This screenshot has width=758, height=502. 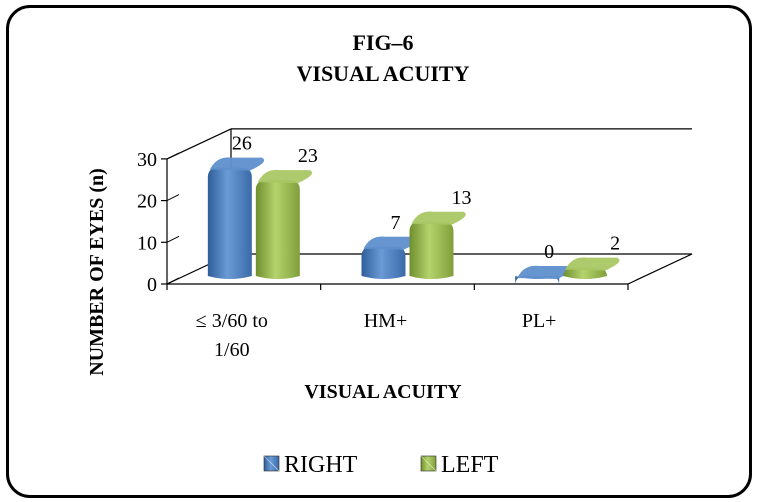 I want to click on data-label-left-2: 2, so click(x=615, y=244).